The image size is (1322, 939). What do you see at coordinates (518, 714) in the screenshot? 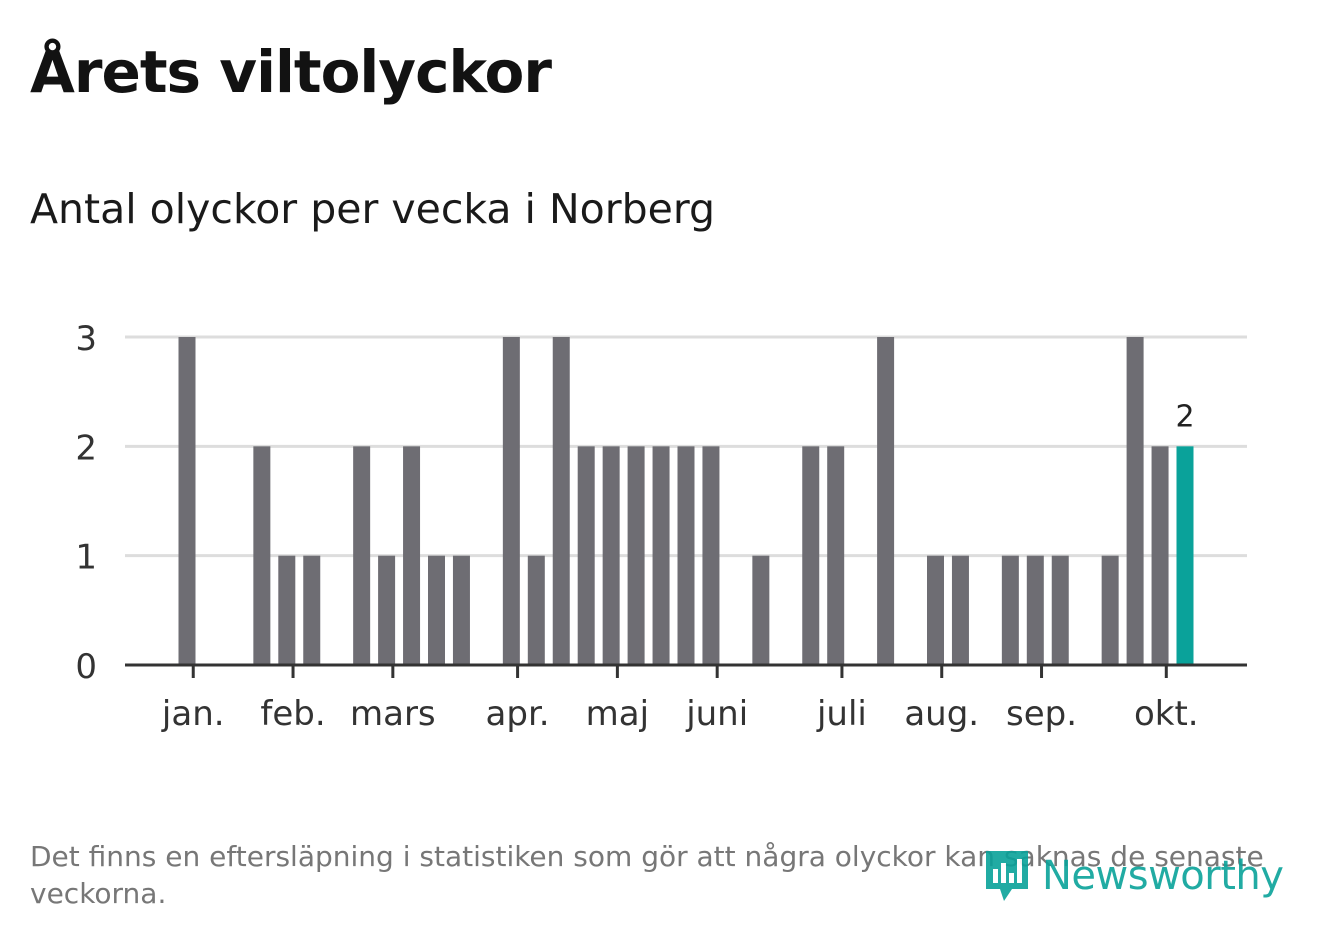
I see `x-tick-label: apr.` at bounding box center [518, 714].